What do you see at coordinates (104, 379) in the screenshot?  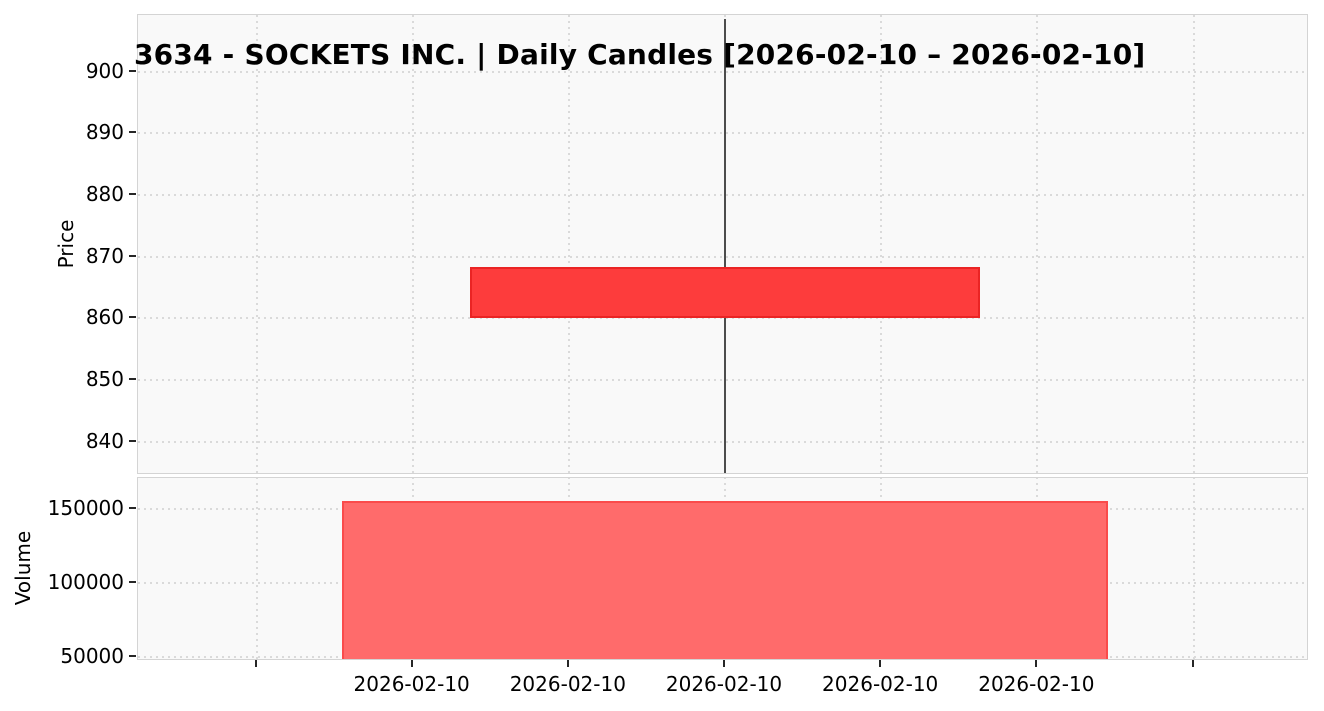 I see `price-tick-label: 850` at bounding box center [104, 379].